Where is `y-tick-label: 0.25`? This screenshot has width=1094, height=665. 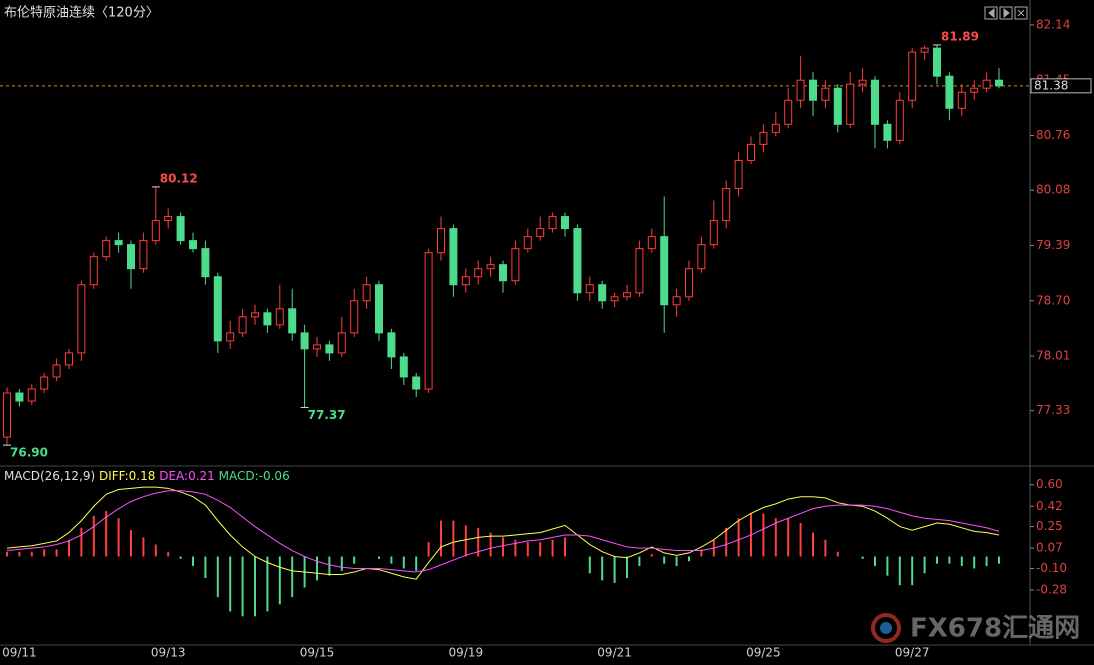
y-tick-label: 0.25 is located at coordinates (1049, 526).